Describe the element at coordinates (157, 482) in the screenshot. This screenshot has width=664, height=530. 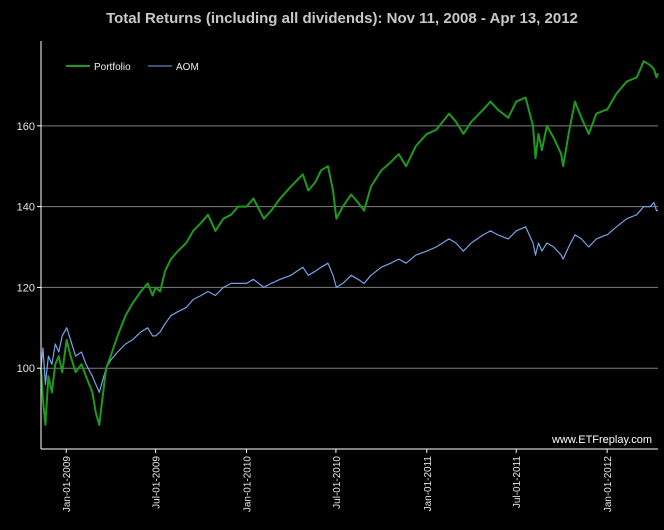
I see `x-tick-label: Jul-01-2009` at that location.